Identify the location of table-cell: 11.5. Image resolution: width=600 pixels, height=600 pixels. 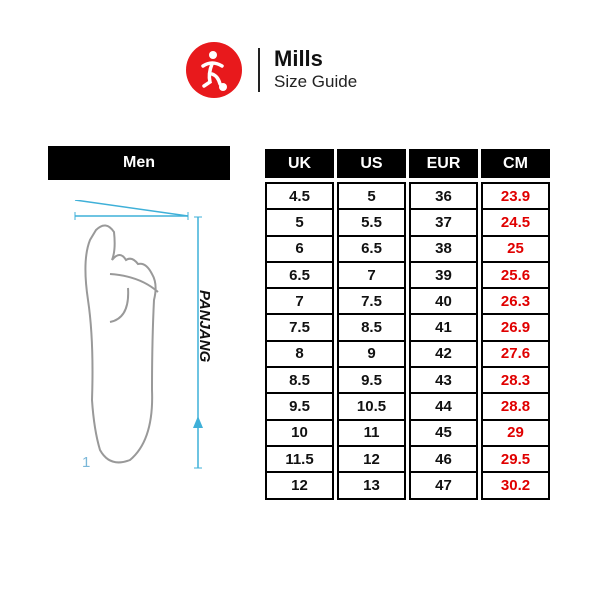
(299, 460).